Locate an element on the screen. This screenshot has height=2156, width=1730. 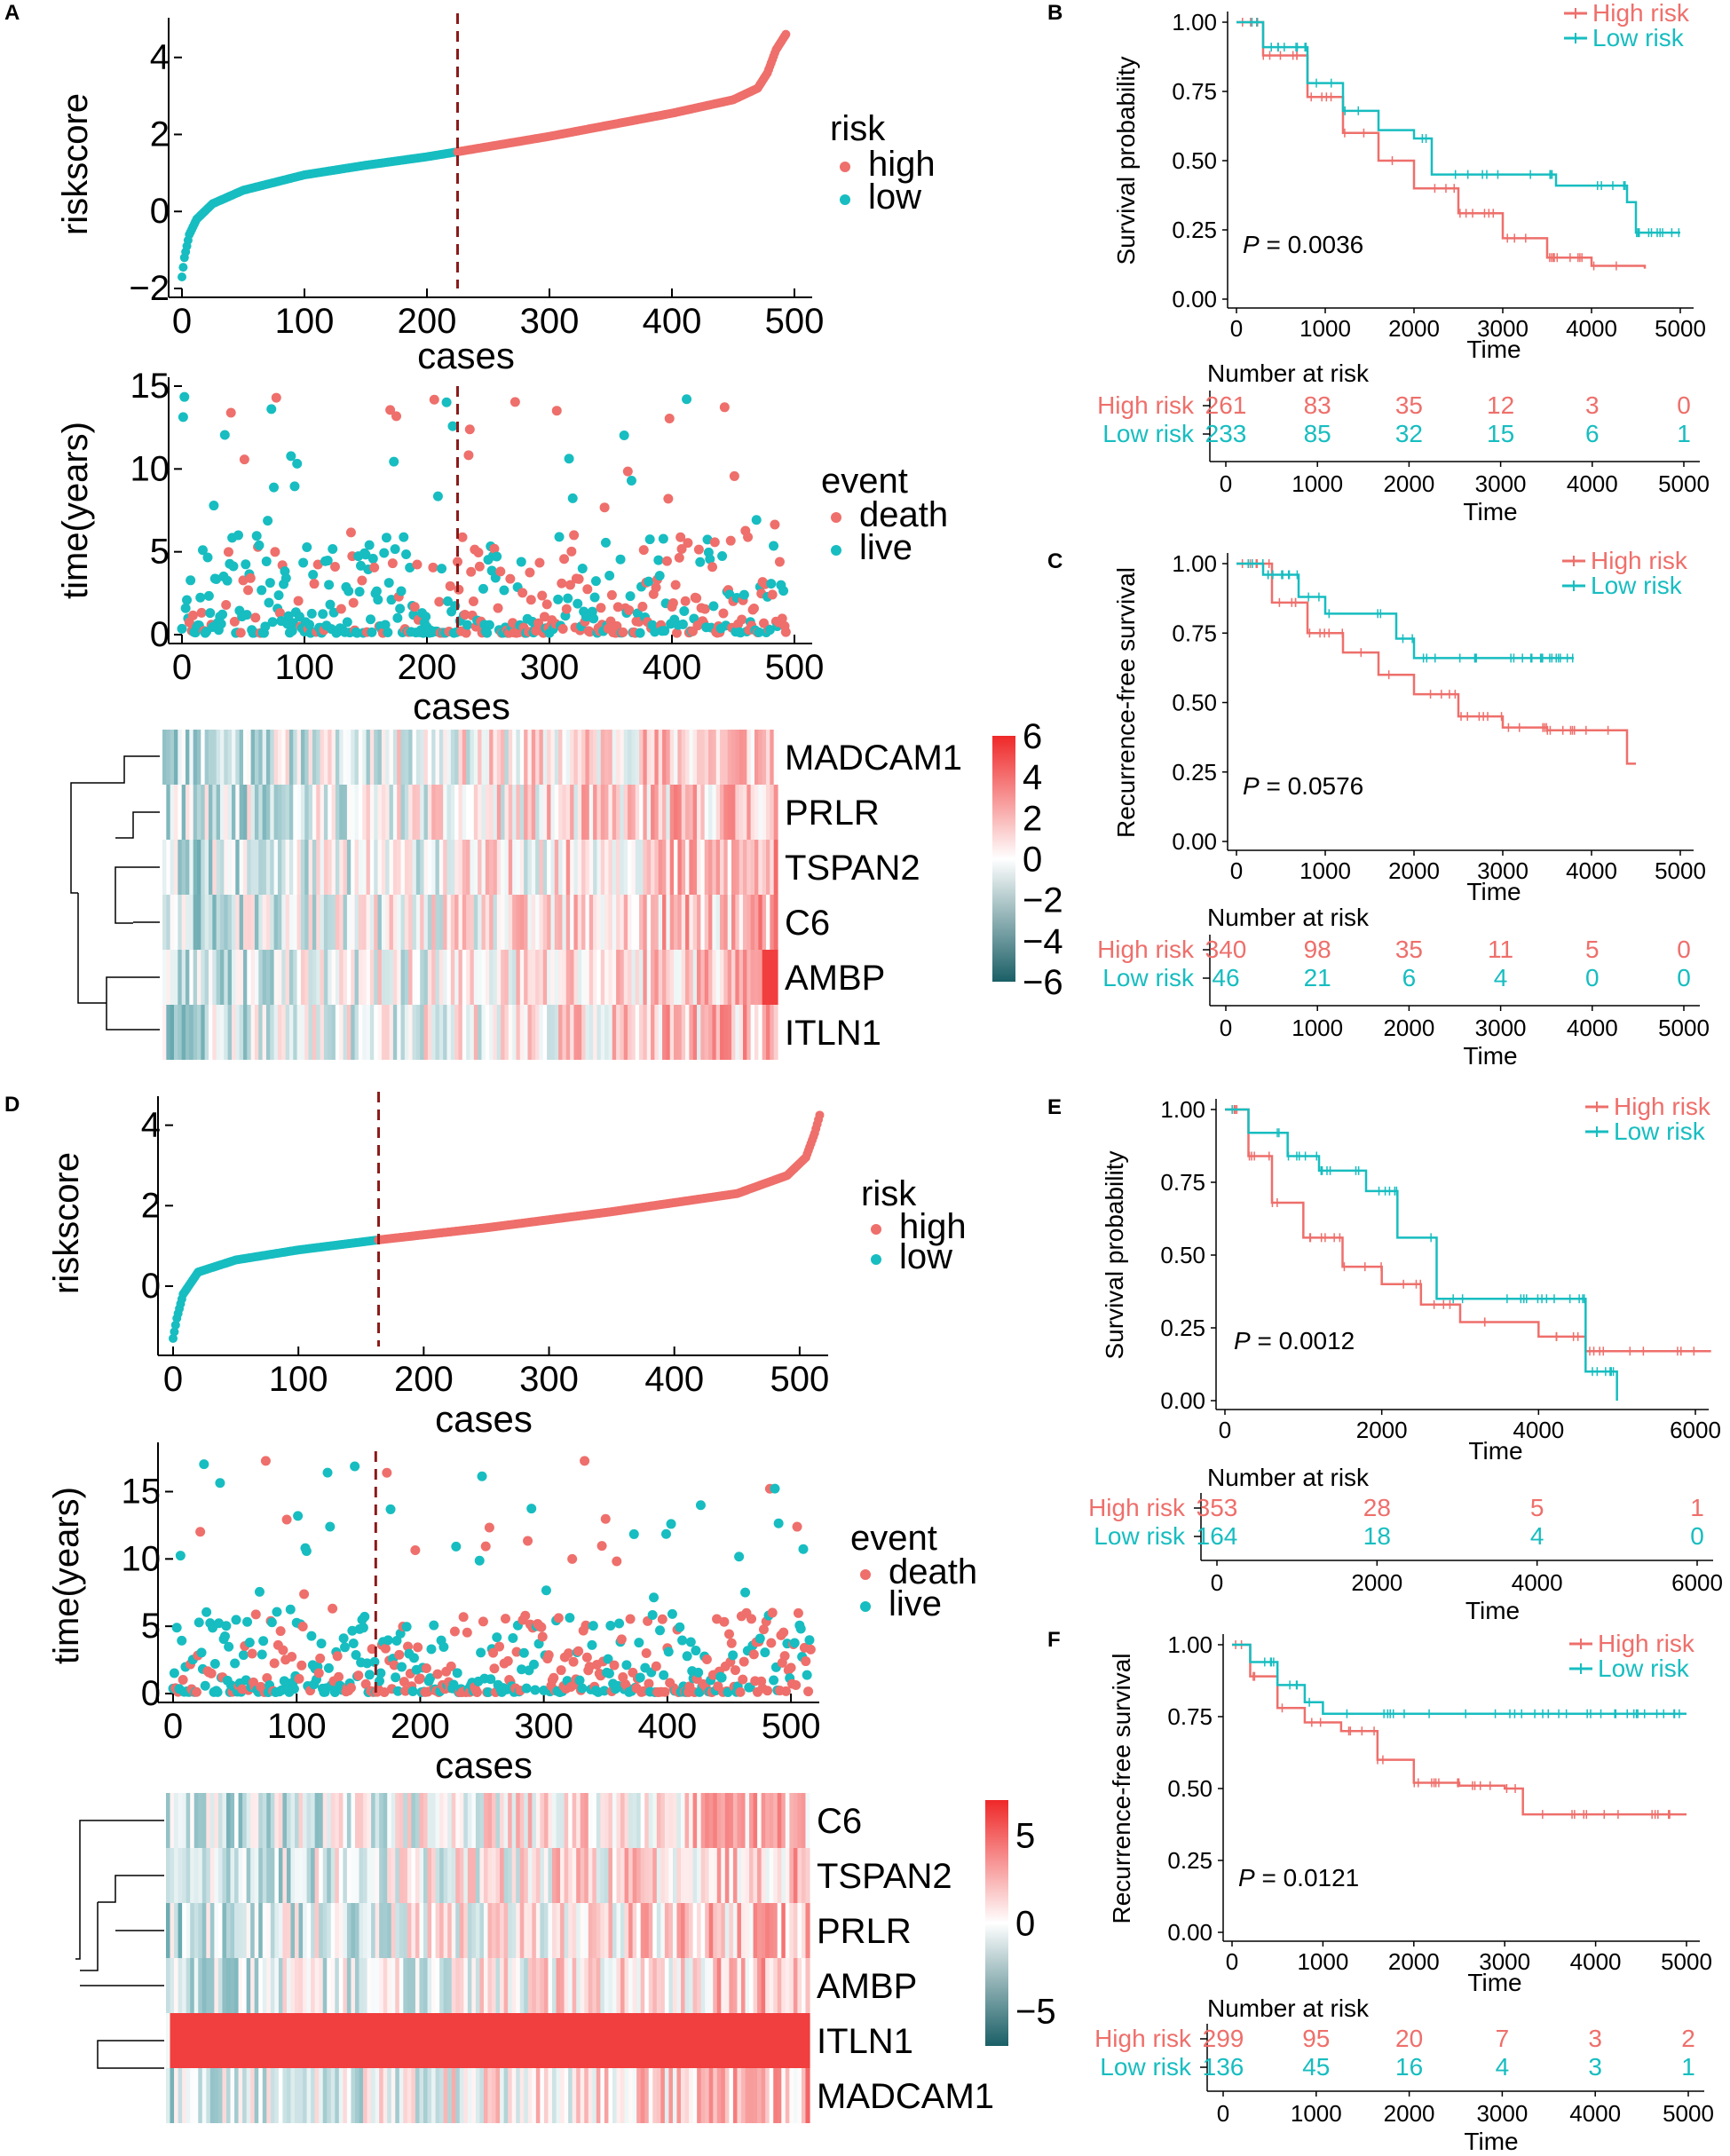
legend-label-low: low is located at coordinates (895, 197).